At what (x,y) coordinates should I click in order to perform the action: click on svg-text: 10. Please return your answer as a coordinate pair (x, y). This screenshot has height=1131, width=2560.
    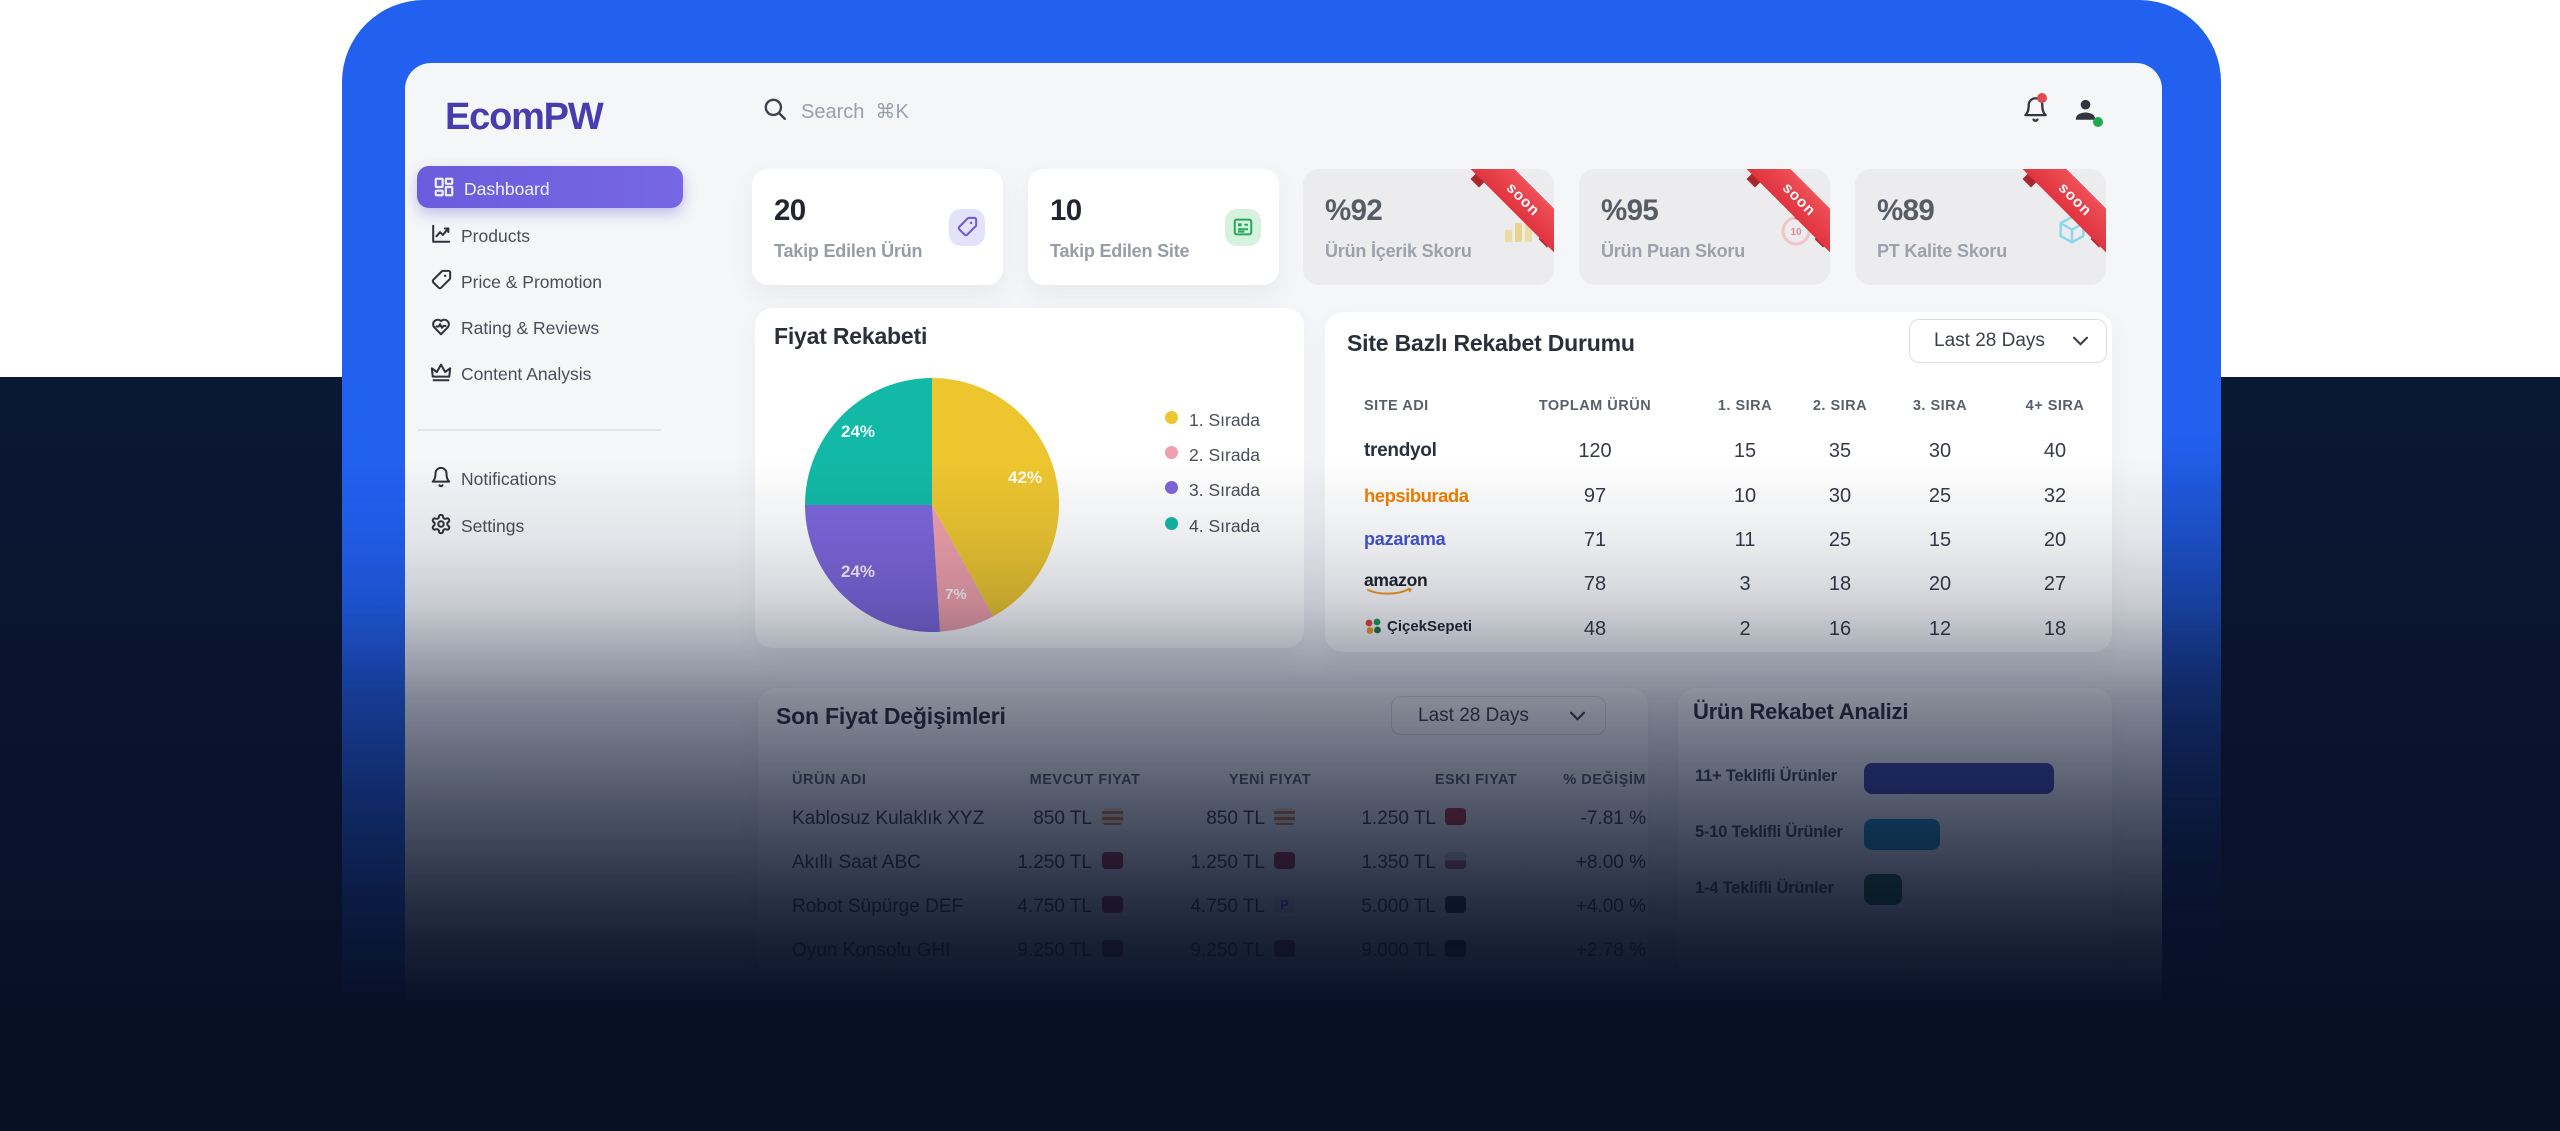
    Looking at the image, I should click on (1796, 232).